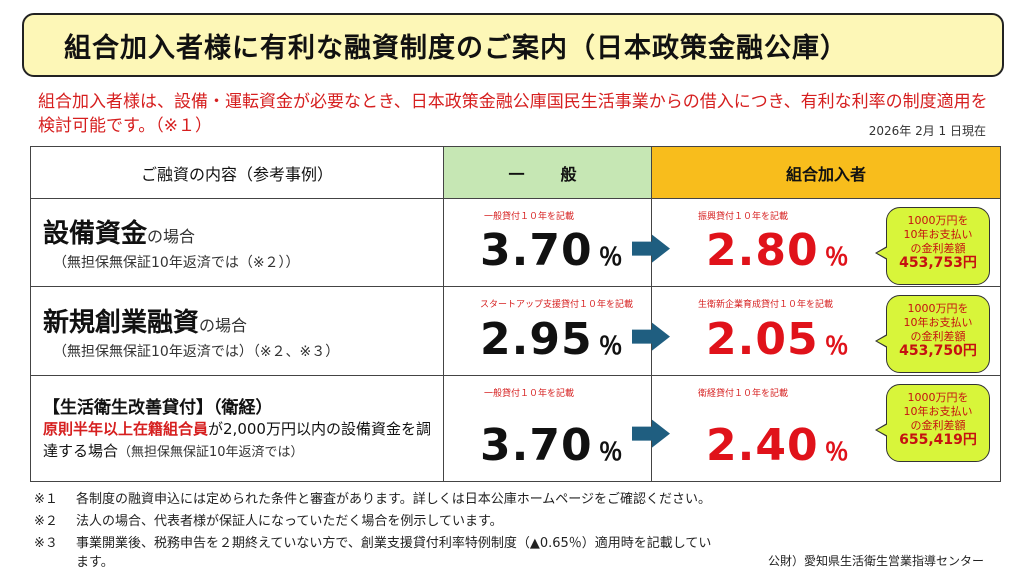 This screenshot has width=1024, height=575. What do you see at coordinates (268, 521) in the screenshot?
I see `footnote-2: ※２ 法人の場合、代表者様が保証人になっていただく場合を例示しています。` at bounding box center [268, 521].